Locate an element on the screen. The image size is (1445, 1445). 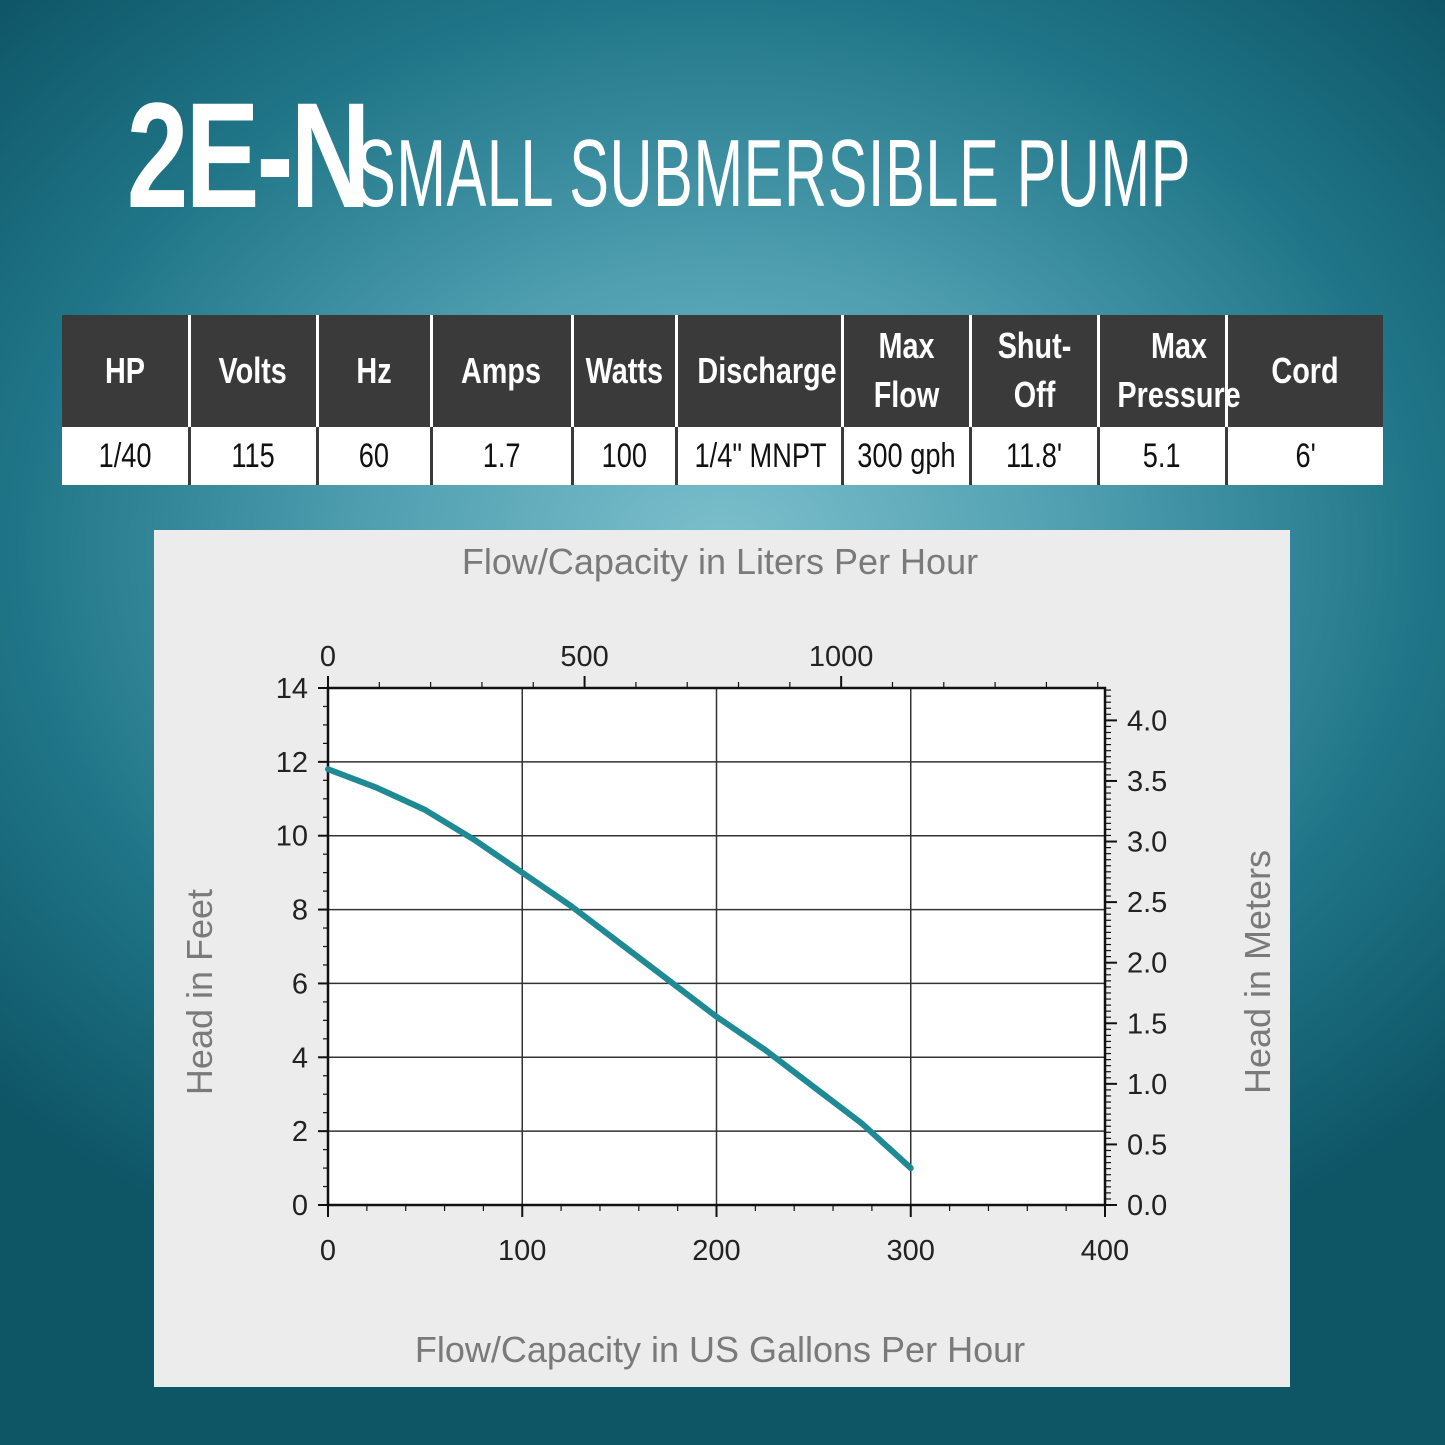
y-tick-label: 6 is located at coordinates (300, 984).